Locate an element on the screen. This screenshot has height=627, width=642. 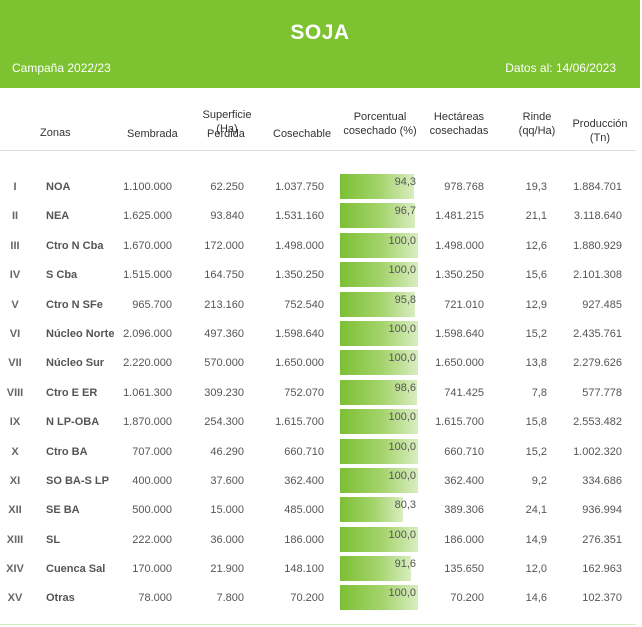
cosechable-value: 148.100 is located at coordinates (304, 569).